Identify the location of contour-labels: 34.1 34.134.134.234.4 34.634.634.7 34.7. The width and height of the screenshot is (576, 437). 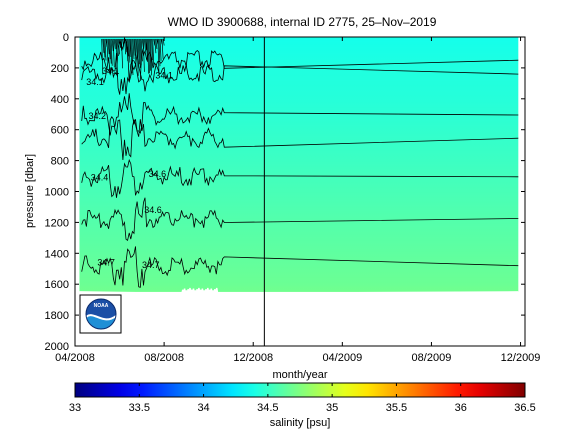
(129, 168).